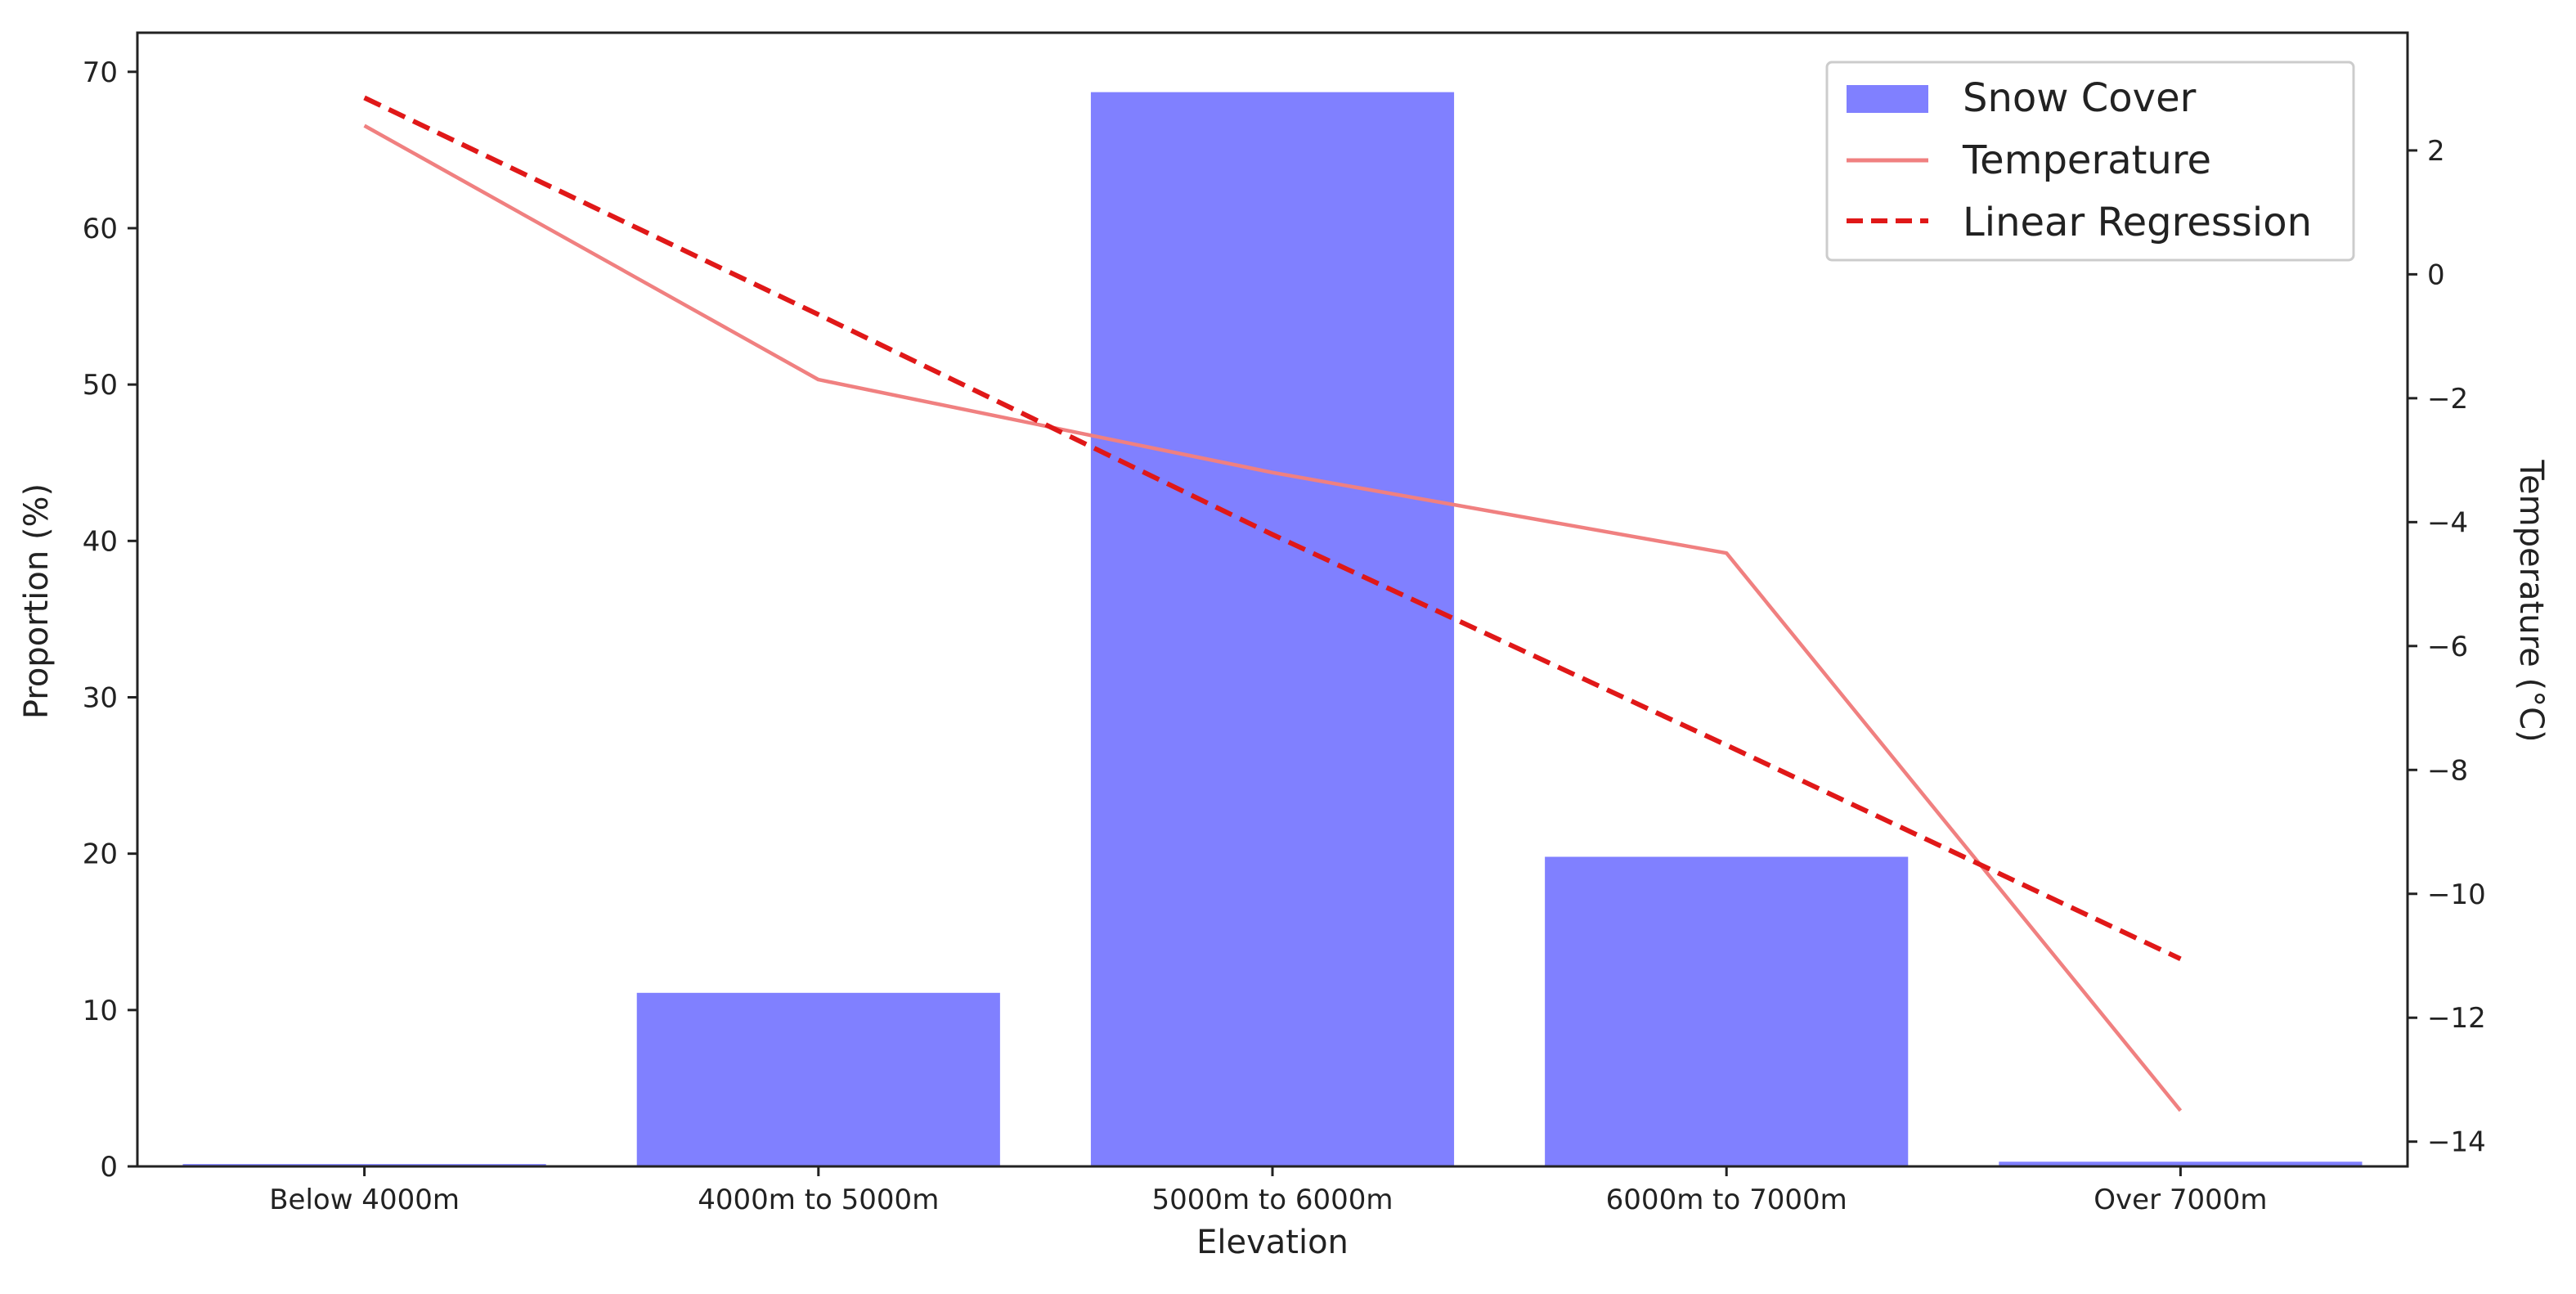  Describe the element at coordinates (1727, 1200) in the screenshot. I see `x-tick-label-3: 6000m to 7000m` at that location.